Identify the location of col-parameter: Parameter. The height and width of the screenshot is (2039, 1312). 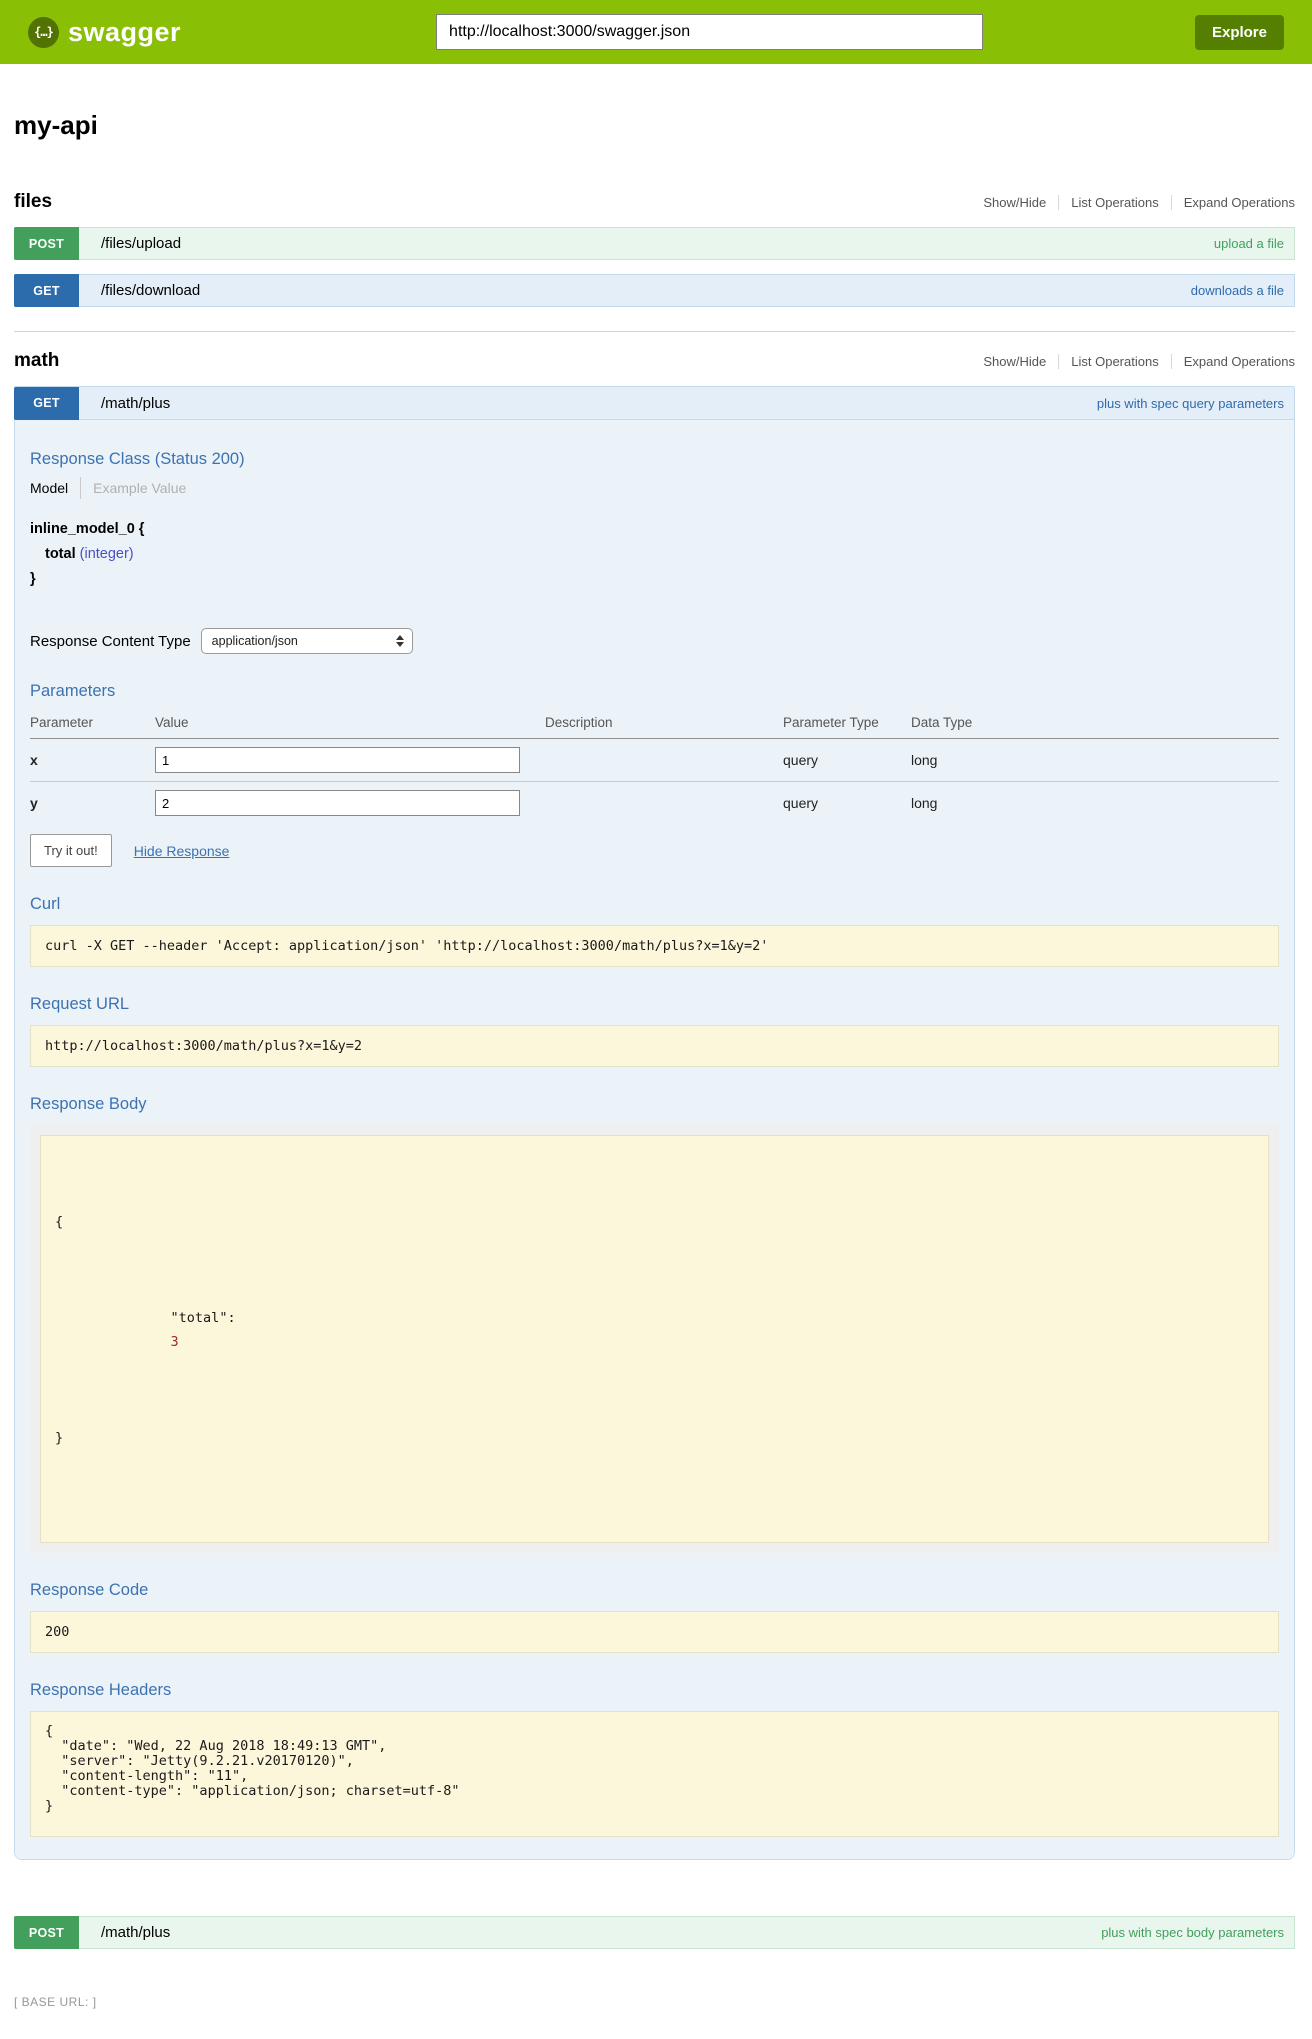
(92, 725).